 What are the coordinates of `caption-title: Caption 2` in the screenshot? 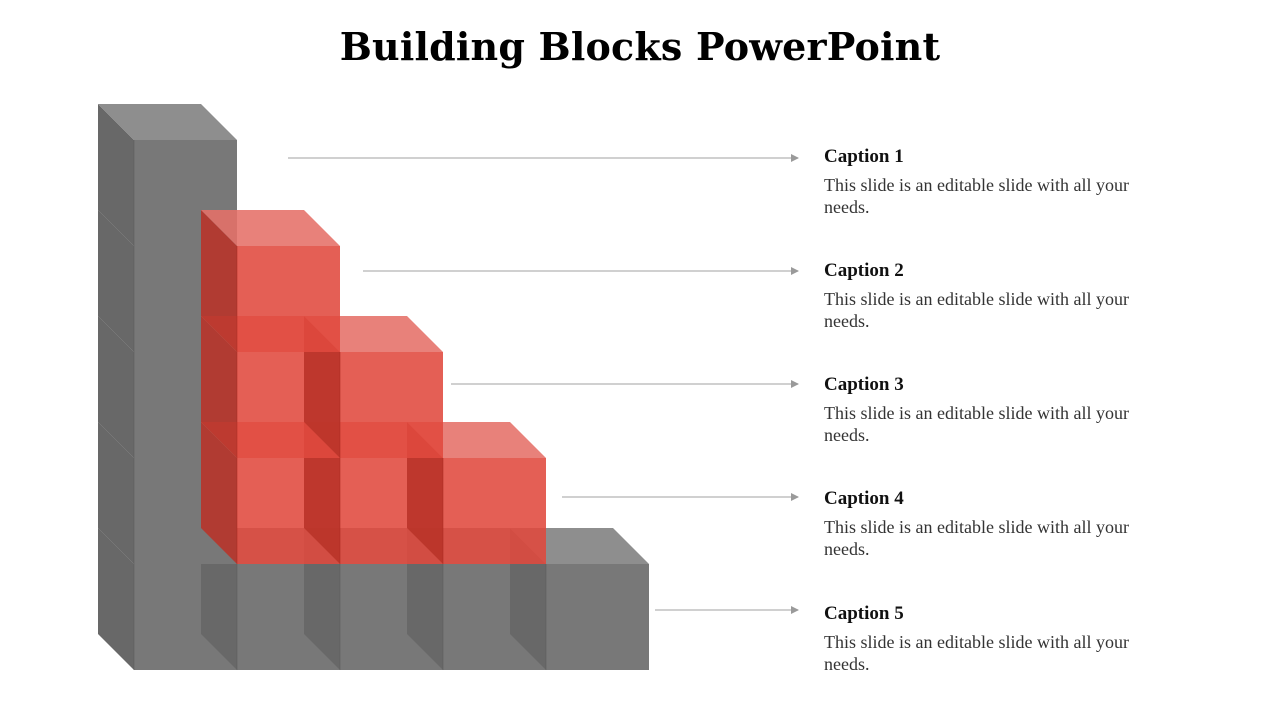 It's located at (864, 270).